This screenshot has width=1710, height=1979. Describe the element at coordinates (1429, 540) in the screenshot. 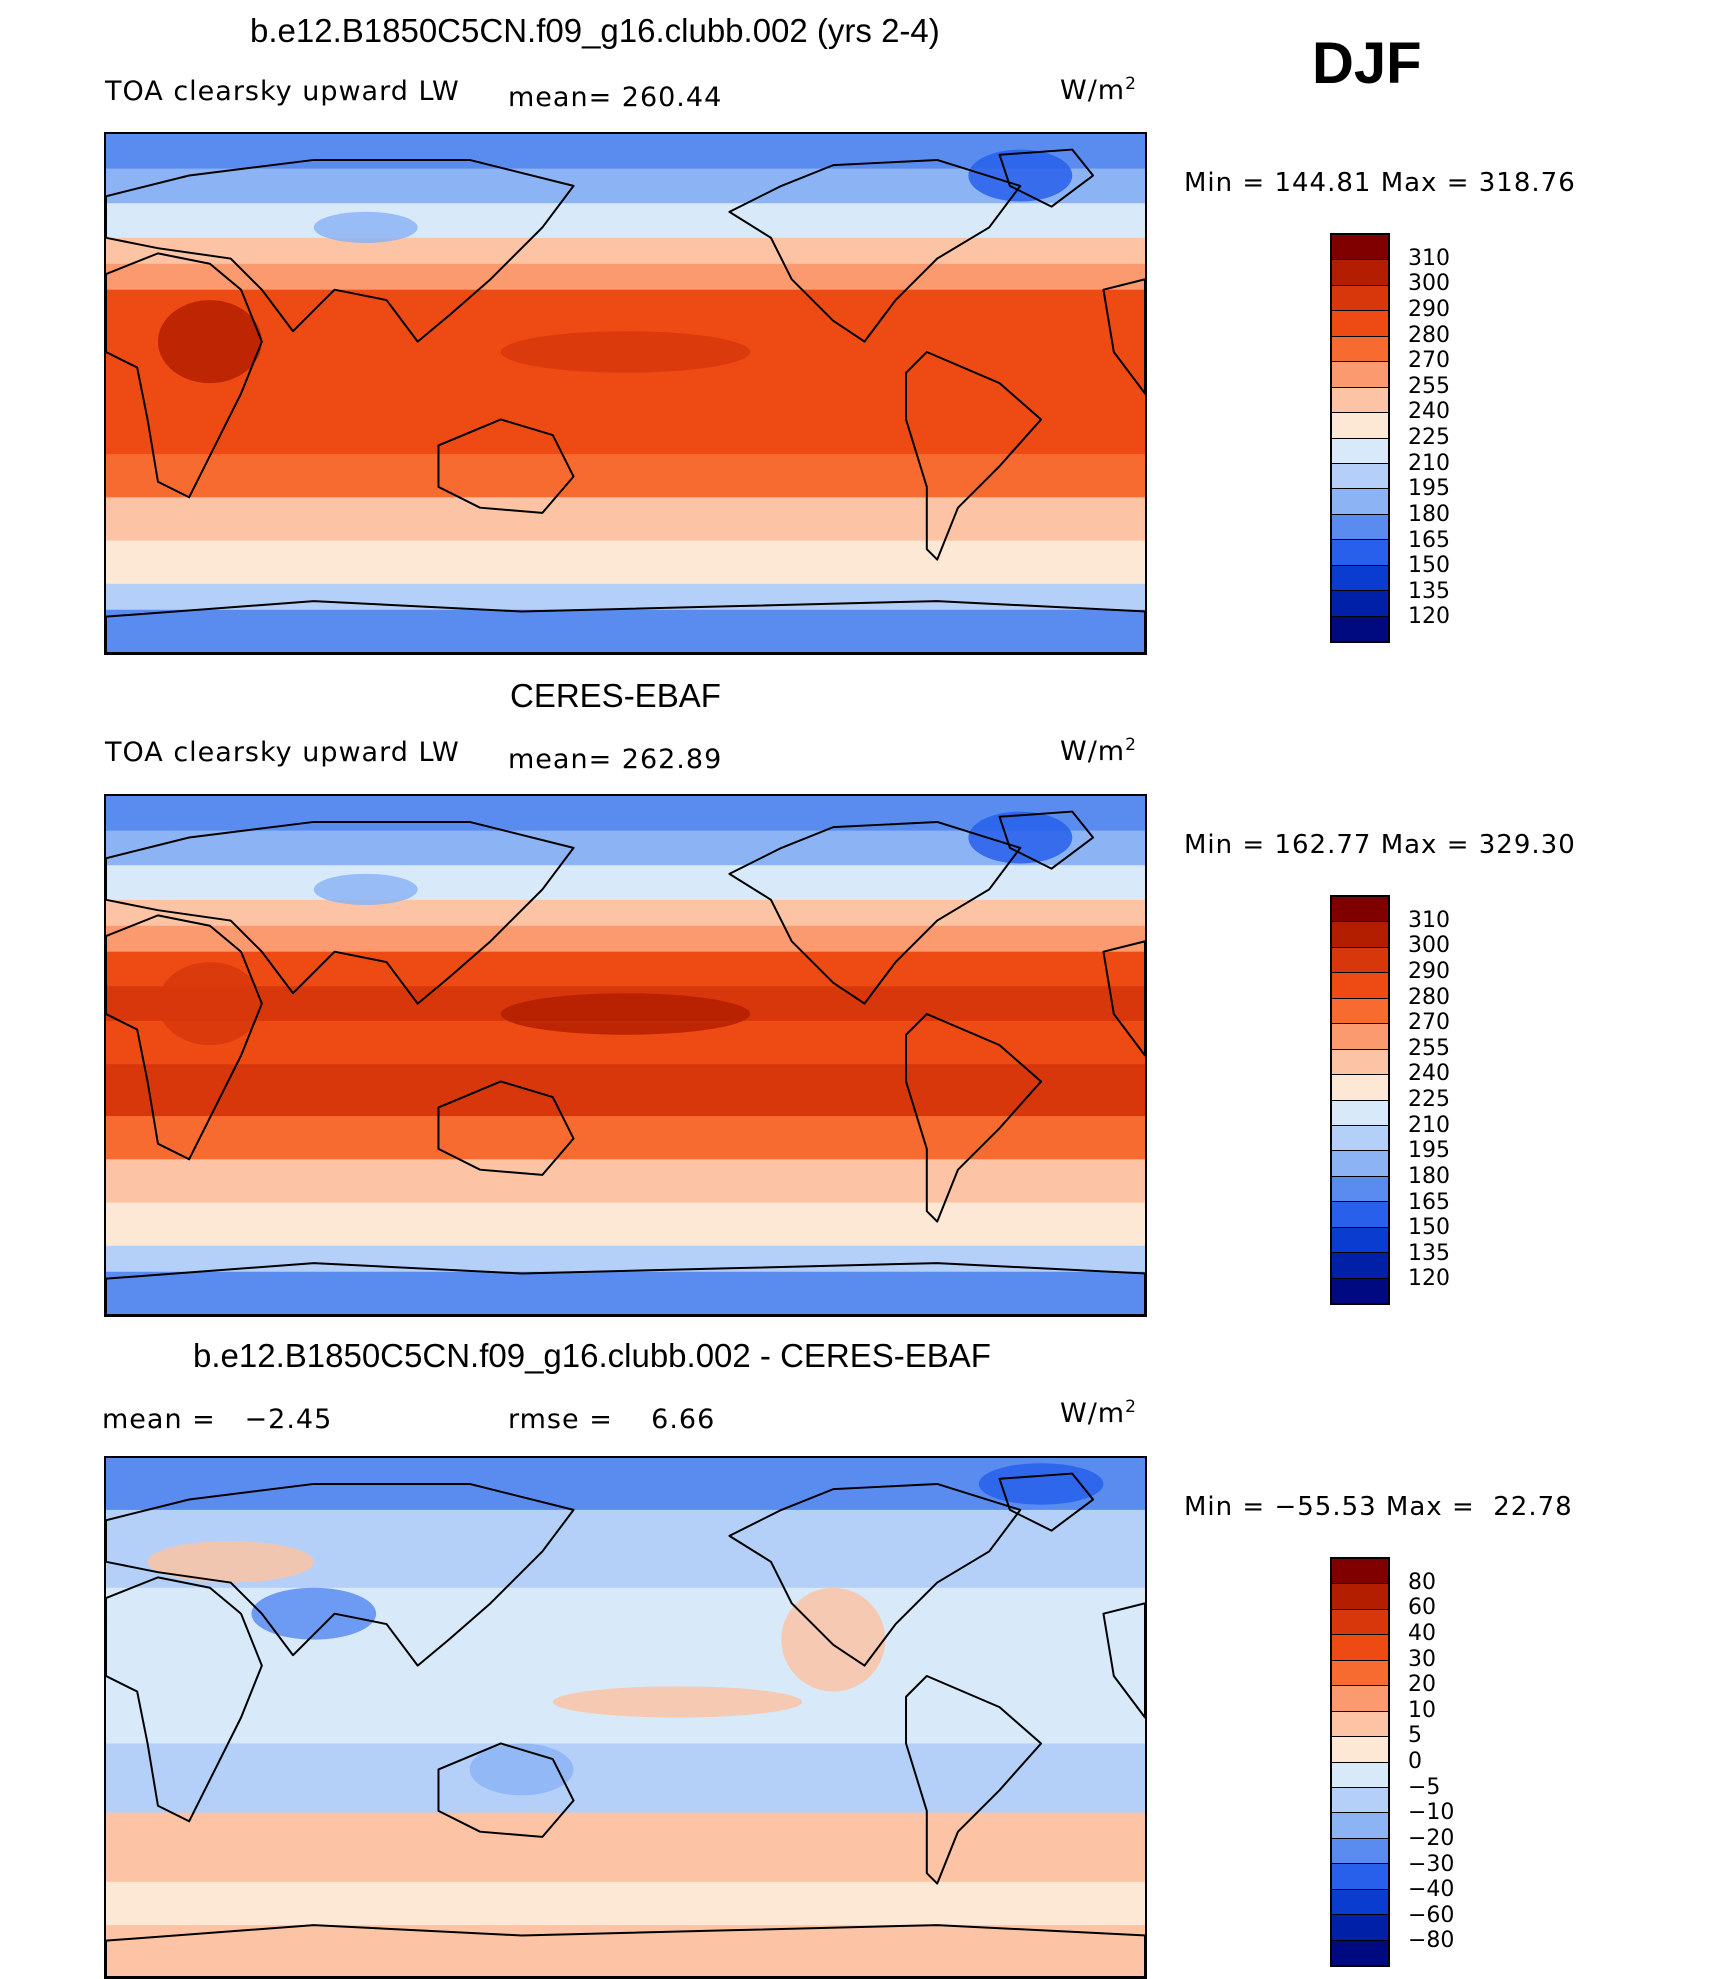

I see `colorbar-tick-label: 165` at that location.